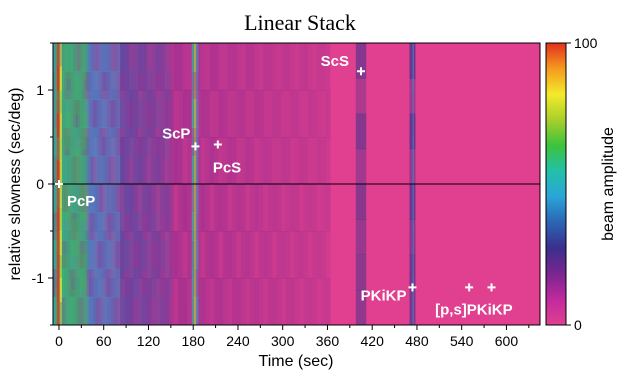  I want to click on x-tick-label: 300, so click(283, 341).